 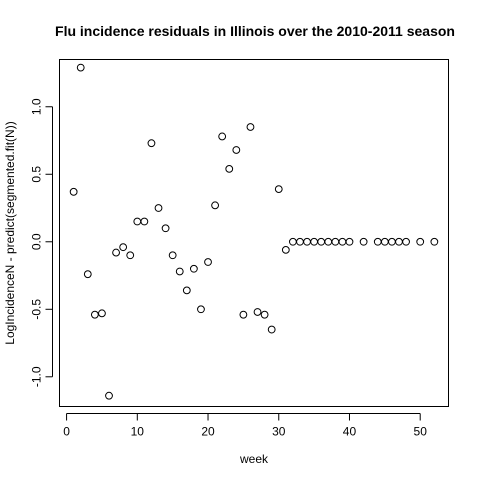 What do you see at coordinates (37, 309) in the screenshot?
I see `y-tick-label: -0.5` at bounding box center [37, 309].